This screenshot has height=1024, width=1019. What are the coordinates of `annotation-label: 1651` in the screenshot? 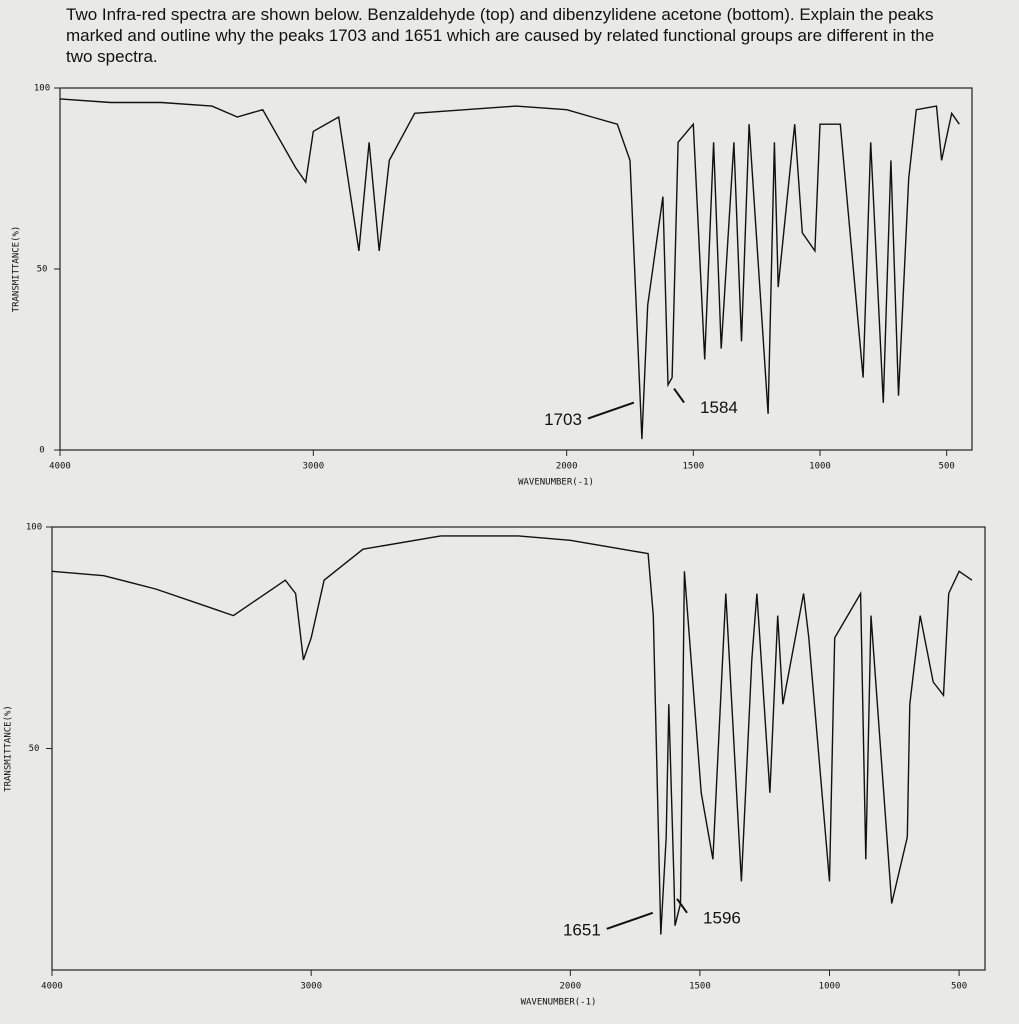 It's located at (582, 929).